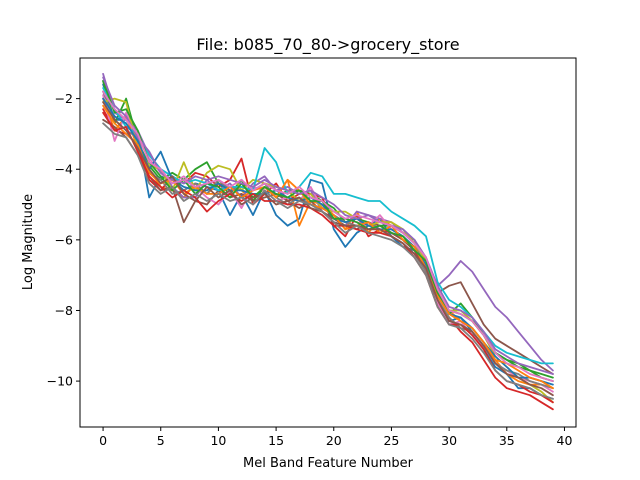 The height and width of the screenshot is (480, 640). I want to click on x-tick-label: 20, so click(334, 440).